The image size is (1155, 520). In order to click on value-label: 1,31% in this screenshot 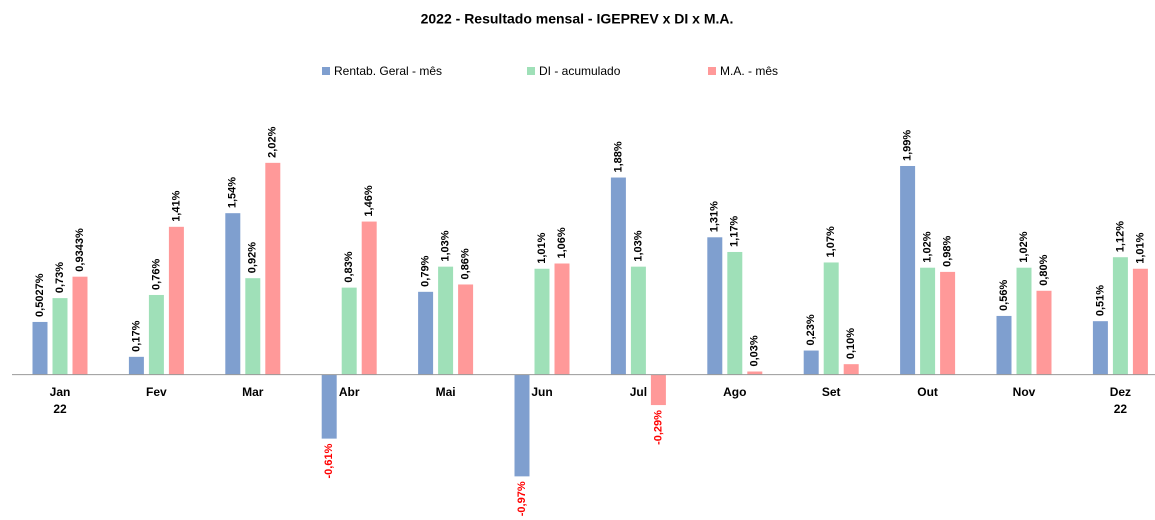, I will do `click(715, 216)`.